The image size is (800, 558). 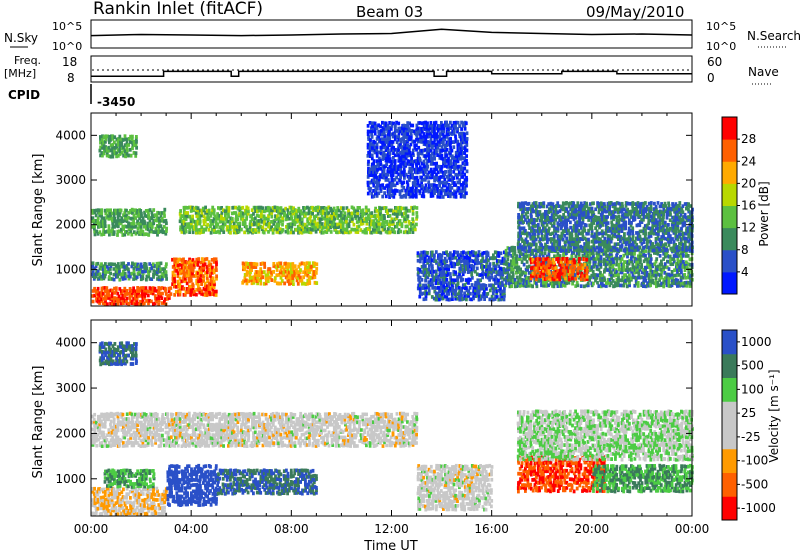 I want to click on nsky-tick-top: 10^5, so click(x=67, y=26).